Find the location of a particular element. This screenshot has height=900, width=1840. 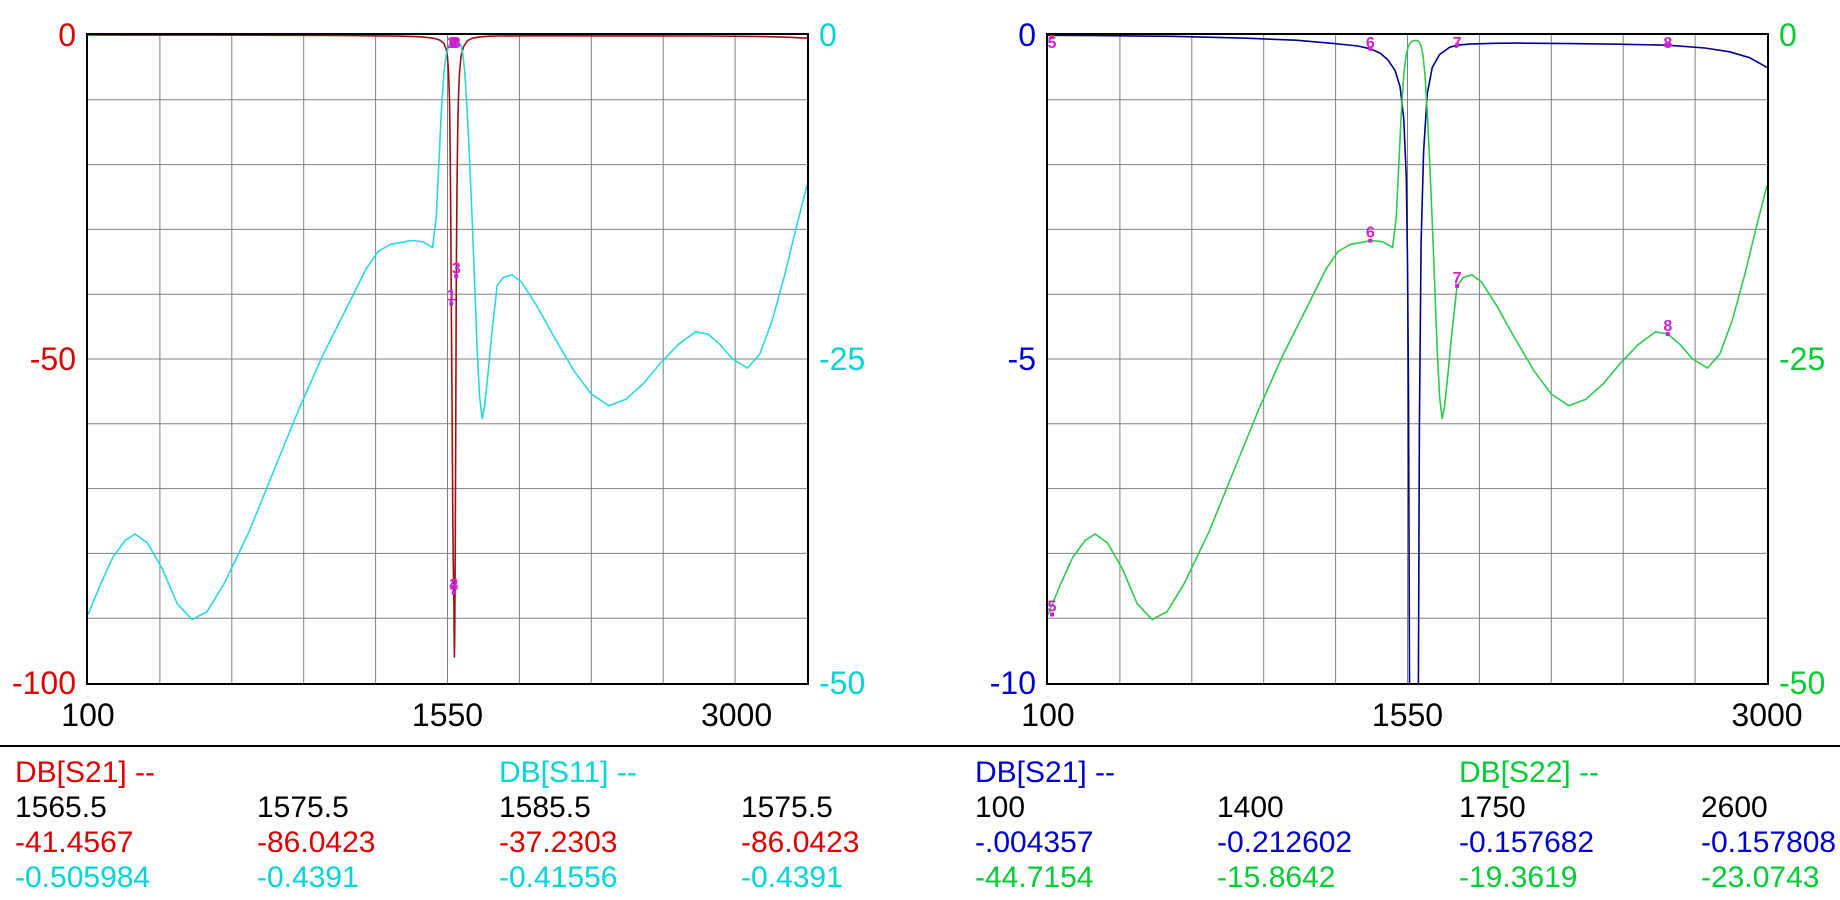

marker-value-s22: -15.8642 is located at coordinates (1276, 877).